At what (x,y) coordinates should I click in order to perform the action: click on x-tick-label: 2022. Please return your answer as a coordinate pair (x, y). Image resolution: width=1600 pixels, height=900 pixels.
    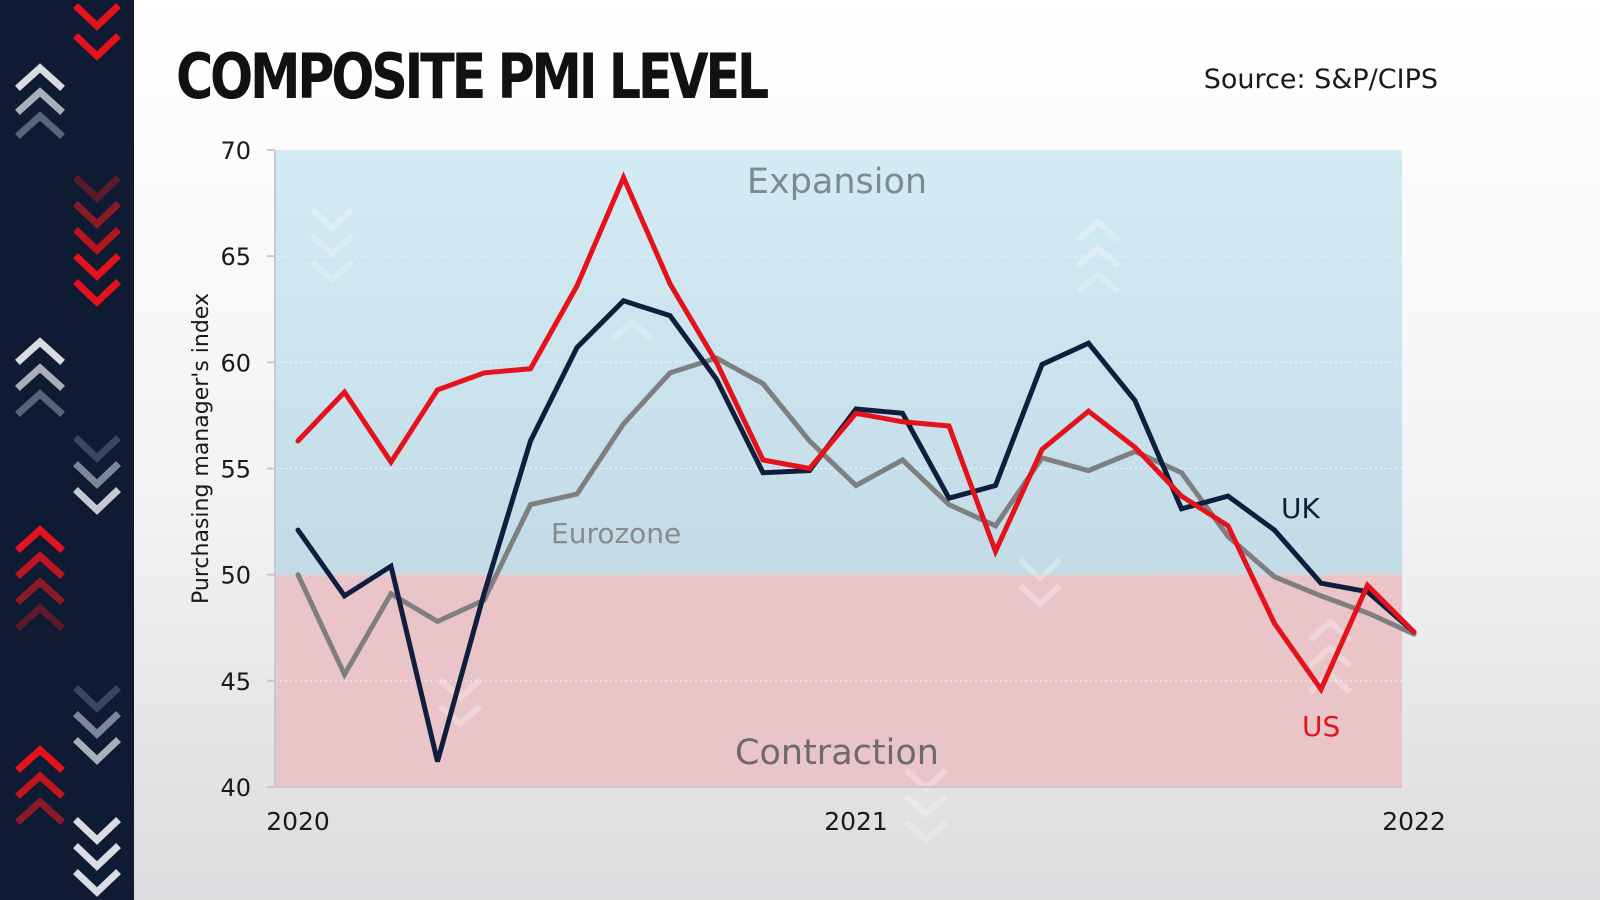
    Looking at the image, I should click on (1414, 821).